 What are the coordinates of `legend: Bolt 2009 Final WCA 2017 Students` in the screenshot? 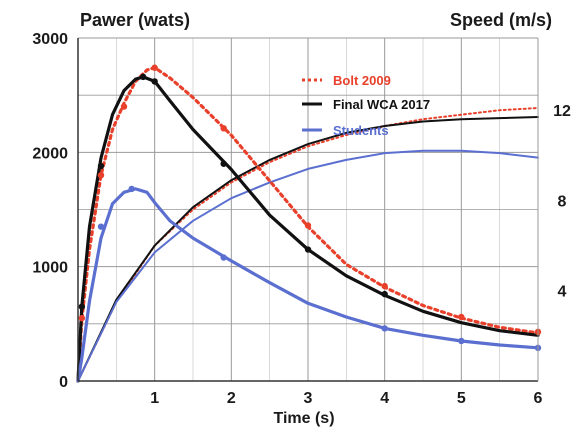 It's located at (366, 105).